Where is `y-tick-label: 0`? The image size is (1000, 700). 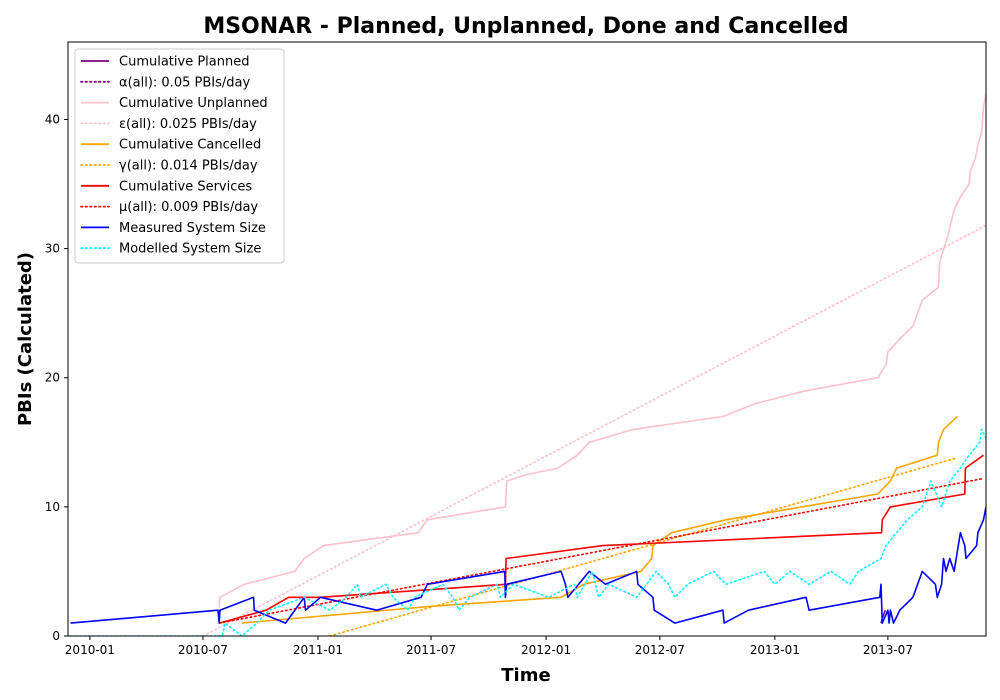
y-tick-label: 0 is located at coordinates (56, 636).